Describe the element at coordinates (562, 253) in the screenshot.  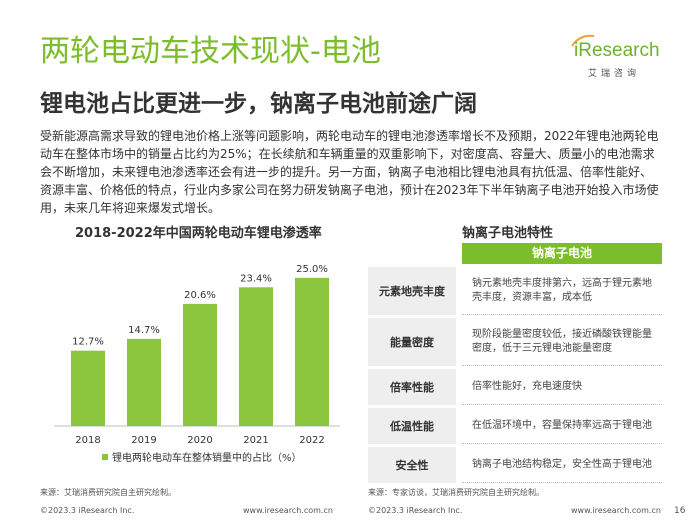
I see `table-header: 钠离子电池` at that location.